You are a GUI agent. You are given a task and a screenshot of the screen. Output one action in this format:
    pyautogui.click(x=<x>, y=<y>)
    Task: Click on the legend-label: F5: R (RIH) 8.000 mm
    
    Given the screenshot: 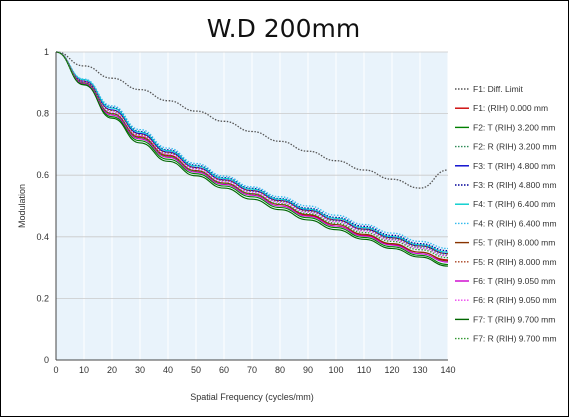 What is the action you would take?
    pyautogui.click(x=515, y=262)
    